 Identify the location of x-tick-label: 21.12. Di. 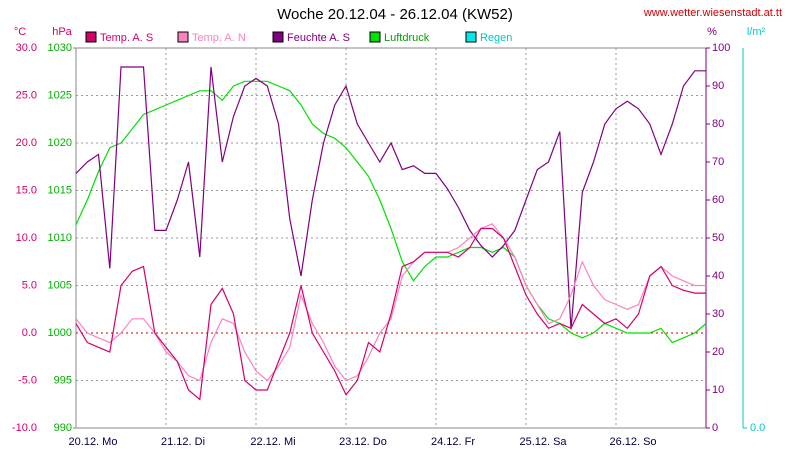
(183, 442).